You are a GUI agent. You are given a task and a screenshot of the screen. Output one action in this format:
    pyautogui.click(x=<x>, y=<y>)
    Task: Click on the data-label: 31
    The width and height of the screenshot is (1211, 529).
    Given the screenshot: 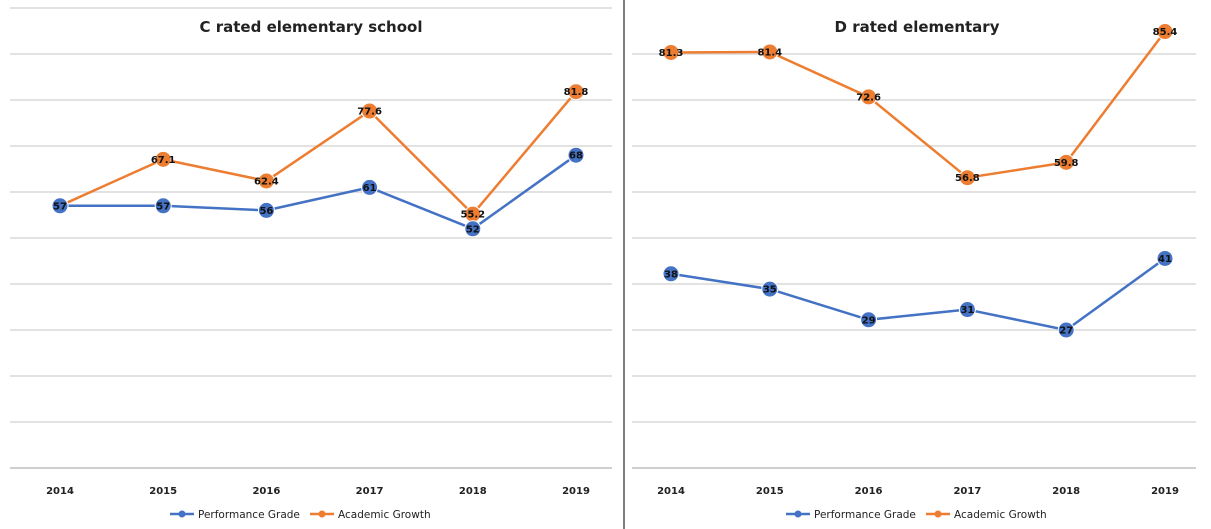 What is the action you would take?
    pyautogui.click(x=967, y=310)
    